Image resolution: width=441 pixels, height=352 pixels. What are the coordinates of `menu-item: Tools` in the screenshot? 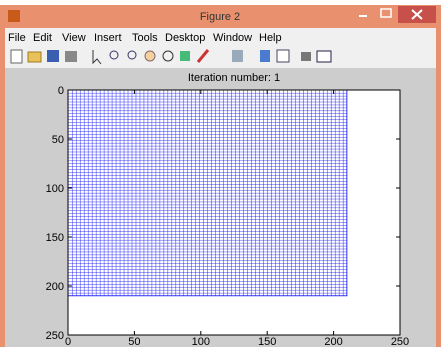 It's located at (145, 38).